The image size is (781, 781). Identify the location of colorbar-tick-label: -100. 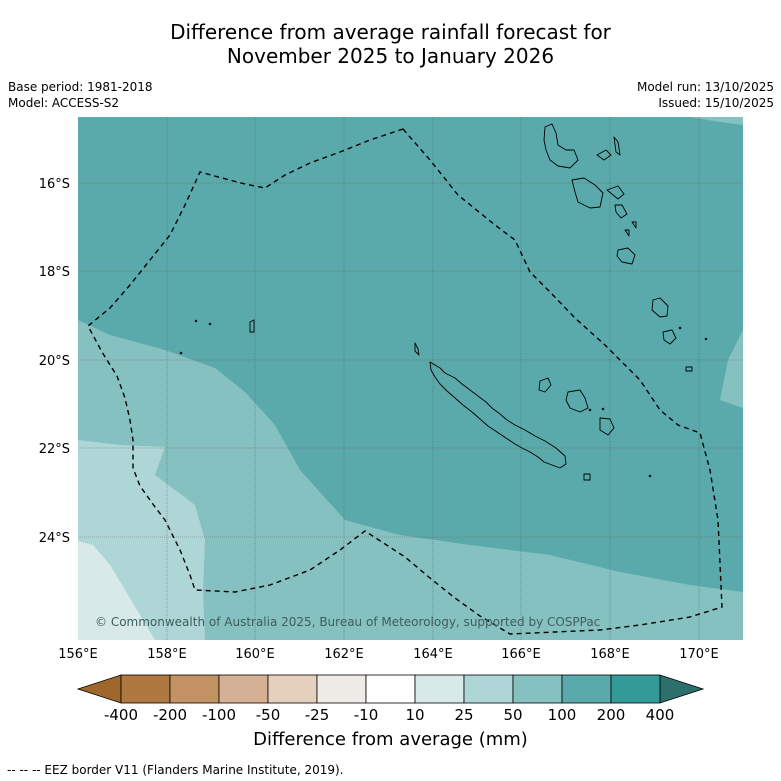
(219, 715).